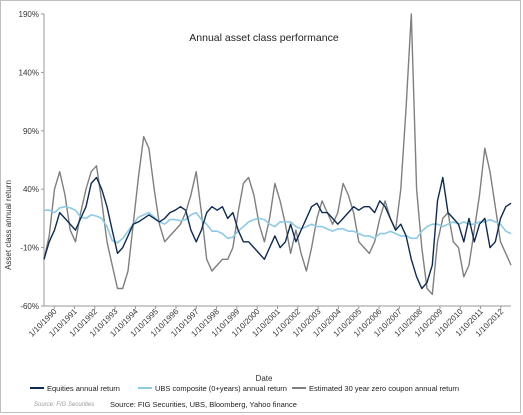  Describe the element at coordinates (31, 131) in the screenshot. I see `y-tick-label: 90%` at that location.